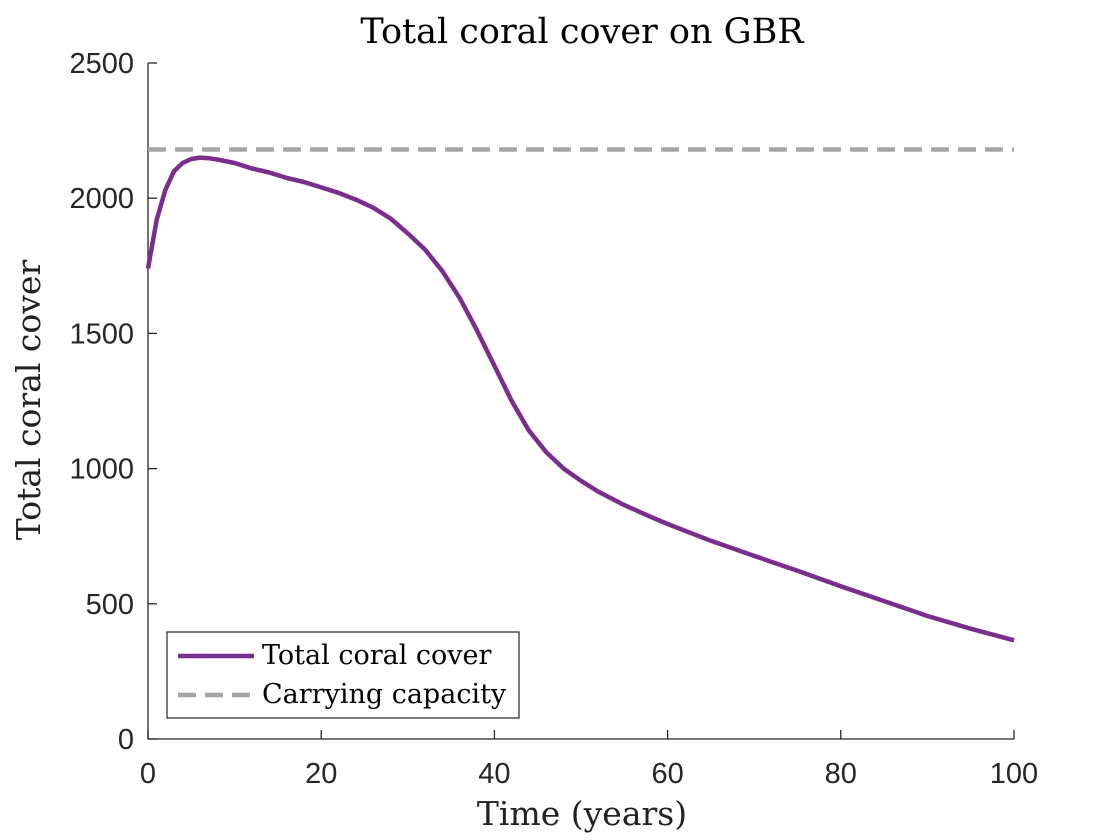 The width and height of the screenshot is (1120, 840). I want to click on x-tick-label: 0, so click(148, 774).